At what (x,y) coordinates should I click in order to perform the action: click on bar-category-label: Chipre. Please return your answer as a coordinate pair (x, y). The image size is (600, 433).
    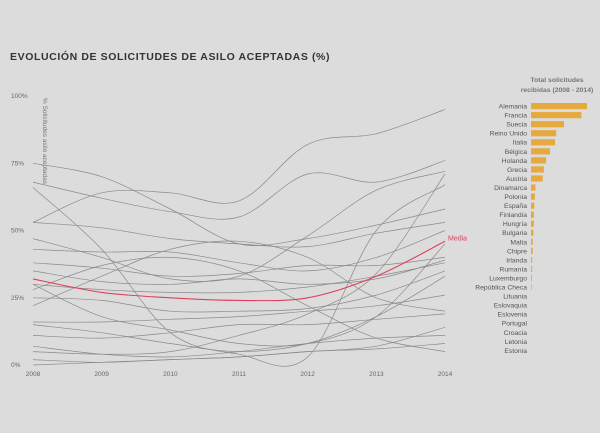
    Looking at the image, I should click on (517, 251).